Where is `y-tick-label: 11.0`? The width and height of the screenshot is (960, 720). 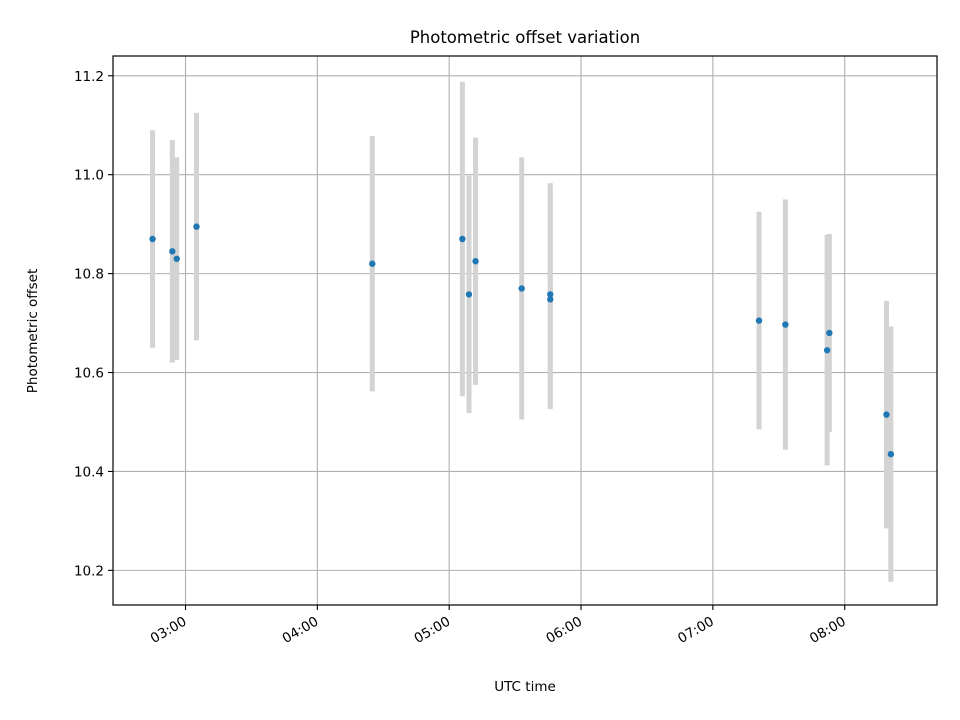
y-tick-label: 11.0 is located at coordinates (89, 176).